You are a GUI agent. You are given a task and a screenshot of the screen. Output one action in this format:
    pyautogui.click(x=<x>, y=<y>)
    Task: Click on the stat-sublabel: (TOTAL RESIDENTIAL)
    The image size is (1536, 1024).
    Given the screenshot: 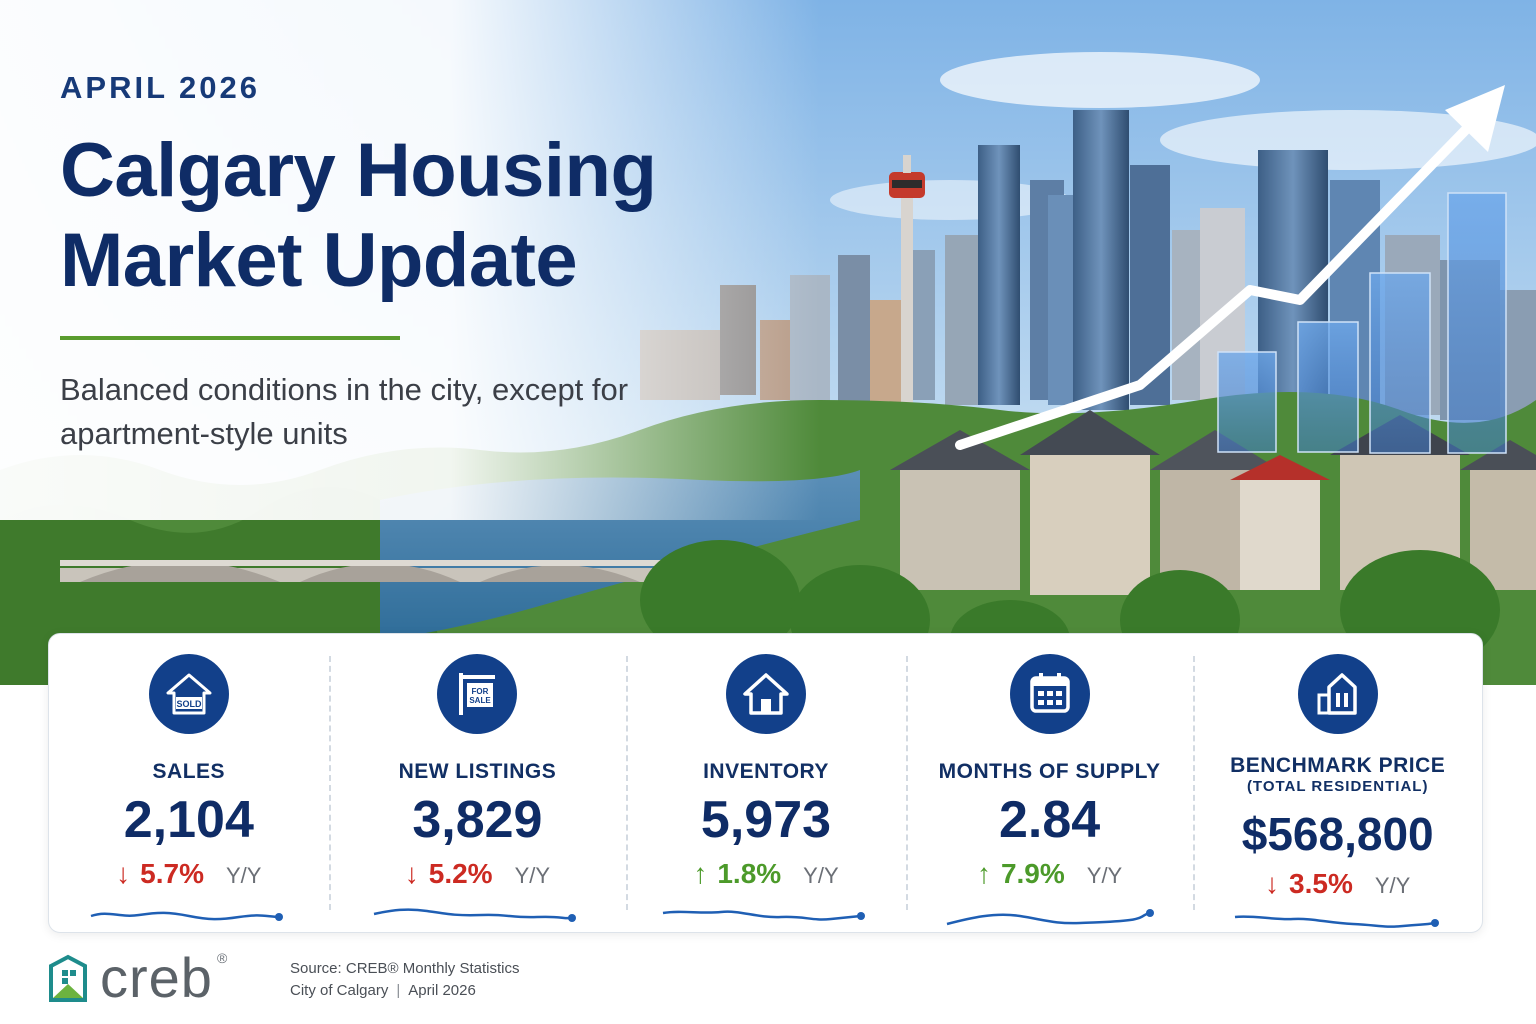 What is the action you would take?
    pyautogui.click(x=1337, y=786)
    